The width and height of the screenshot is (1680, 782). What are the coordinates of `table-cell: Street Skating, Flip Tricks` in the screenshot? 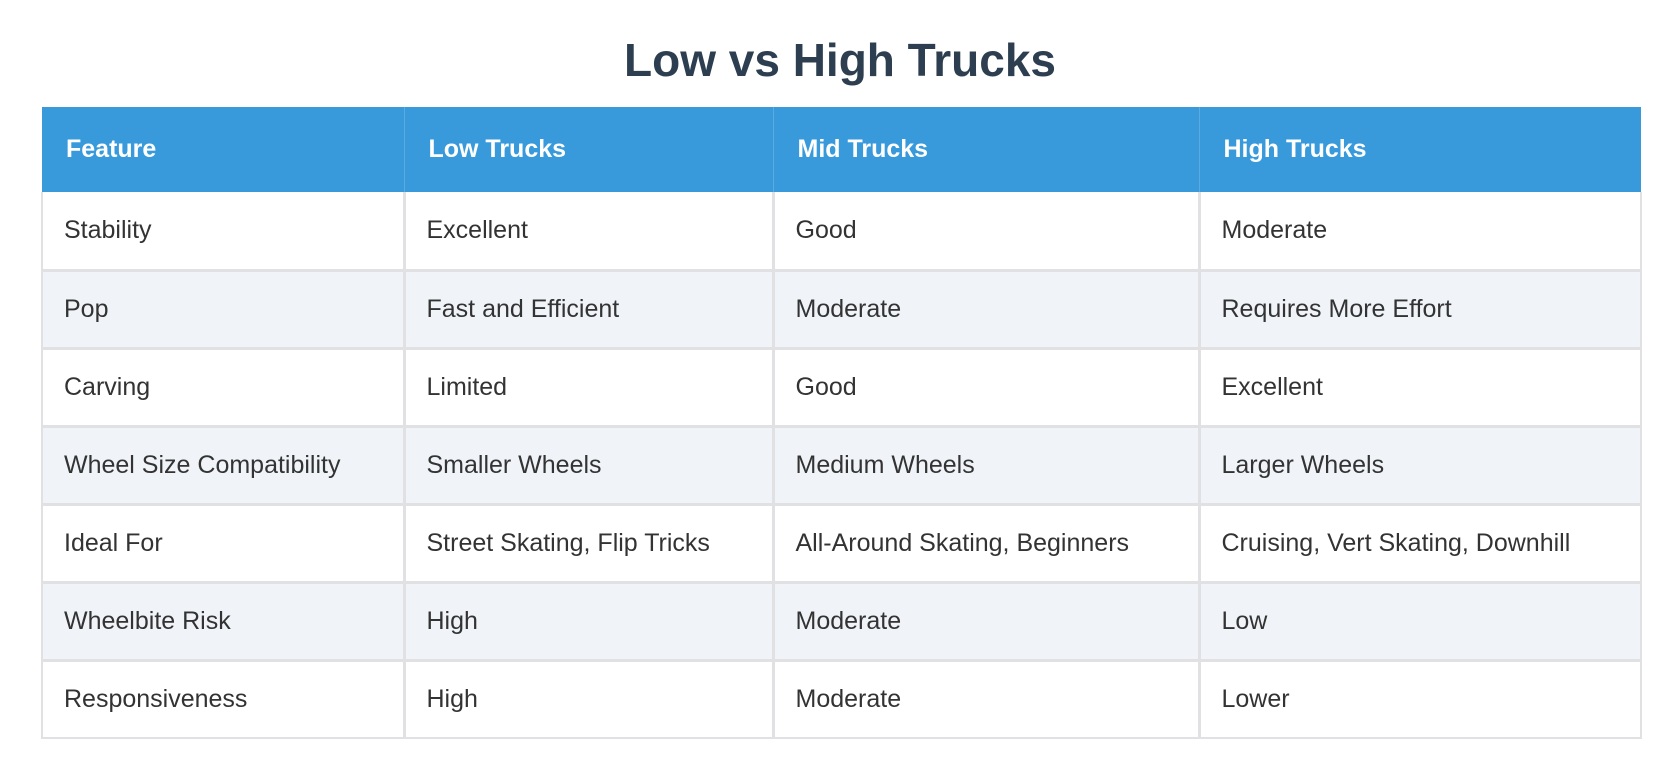 It's located at (588, 543).